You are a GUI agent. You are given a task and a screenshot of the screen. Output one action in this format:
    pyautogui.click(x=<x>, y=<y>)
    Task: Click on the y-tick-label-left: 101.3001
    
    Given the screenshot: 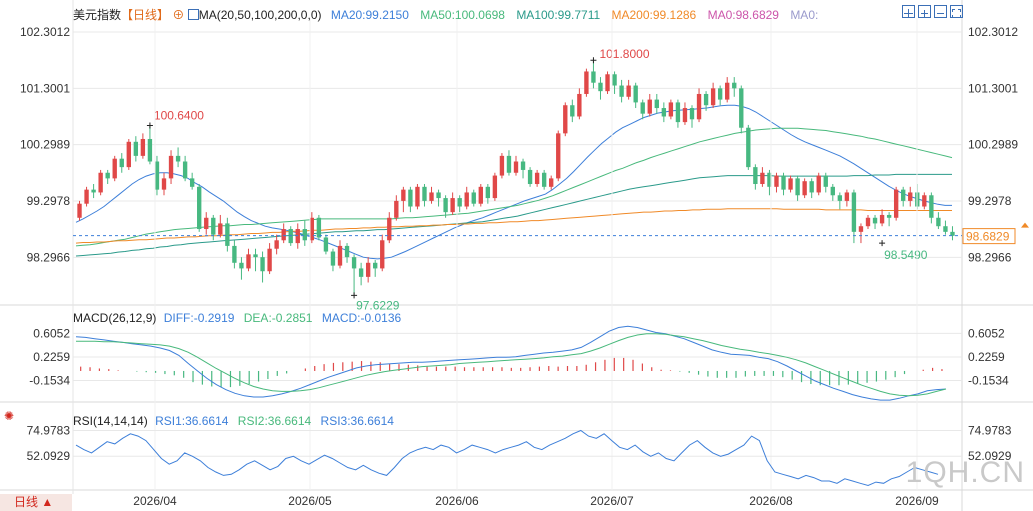 What is the action you would take?
    pyautogui.click(x=45, y=88)
    